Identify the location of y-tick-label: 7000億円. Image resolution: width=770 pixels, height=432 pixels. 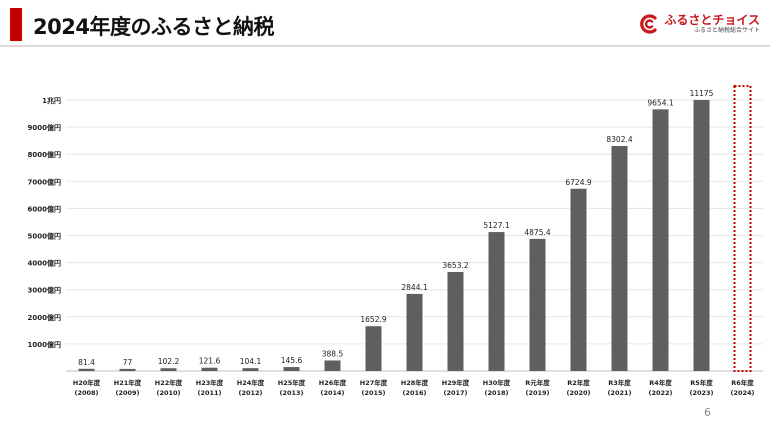
(44, 181).